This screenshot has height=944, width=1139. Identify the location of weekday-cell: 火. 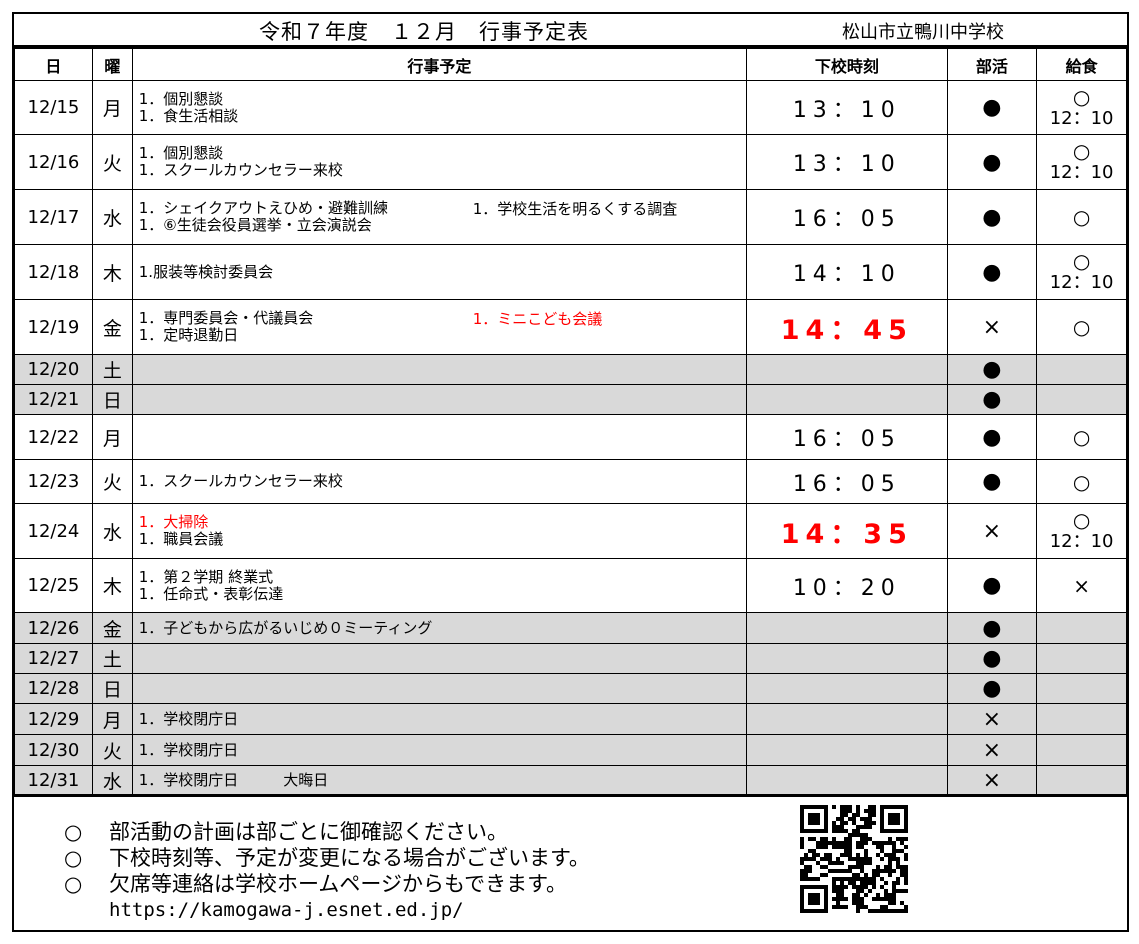
(112, 750).